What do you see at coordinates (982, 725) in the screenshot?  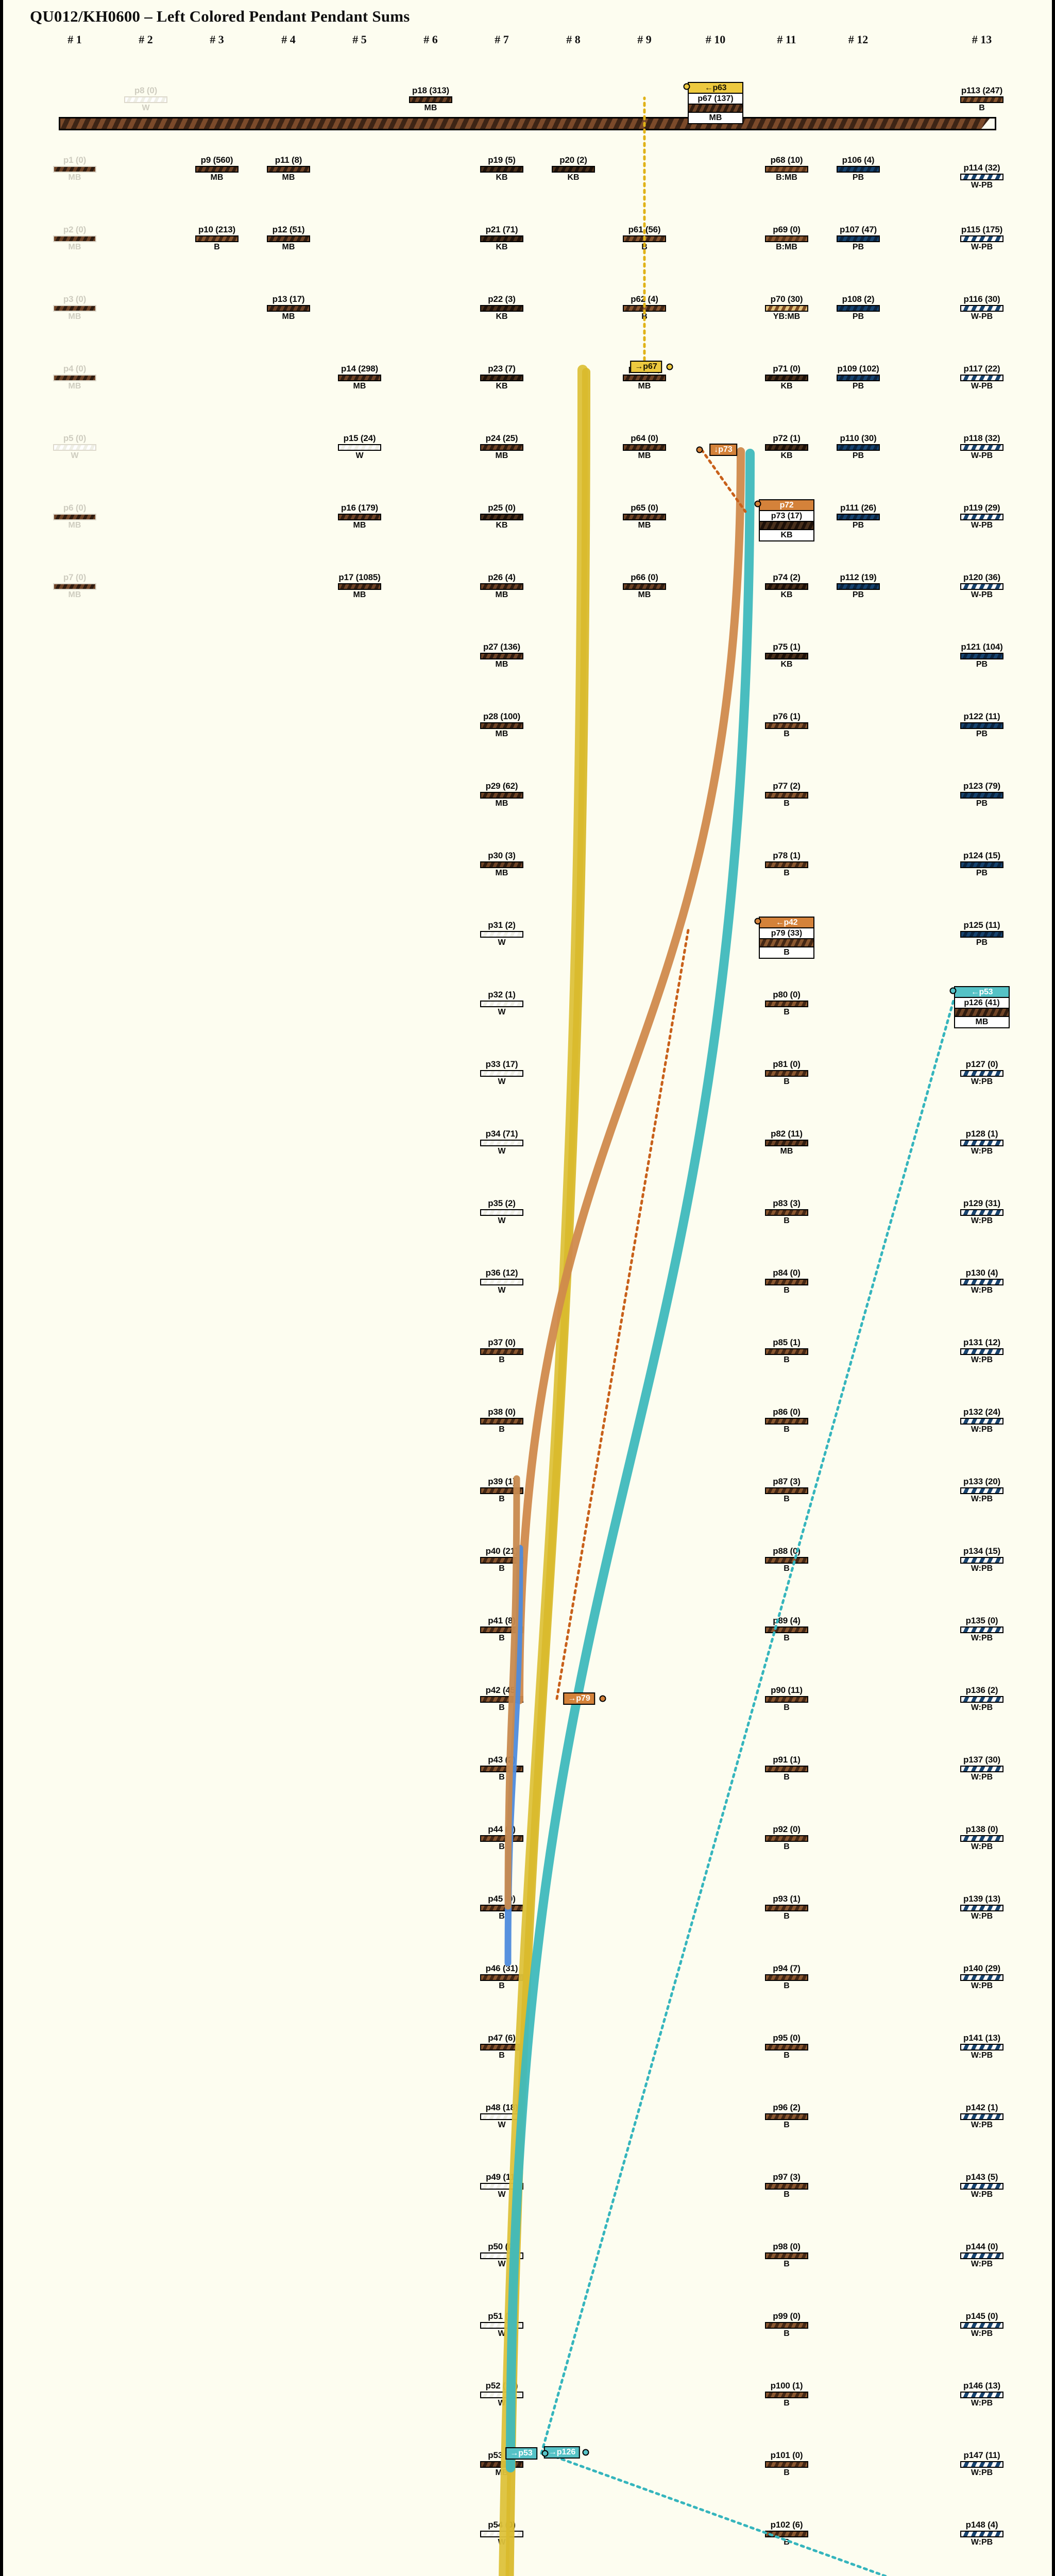 I see `pendant-cell-p122: p122 (11) PB` at bounding box center [982, 725].